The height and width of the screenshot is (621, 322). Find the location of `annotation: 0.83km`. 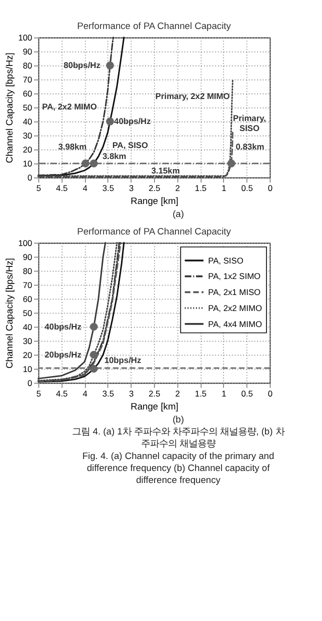

annotation: 0.83km is located at coordinates (250, 146).